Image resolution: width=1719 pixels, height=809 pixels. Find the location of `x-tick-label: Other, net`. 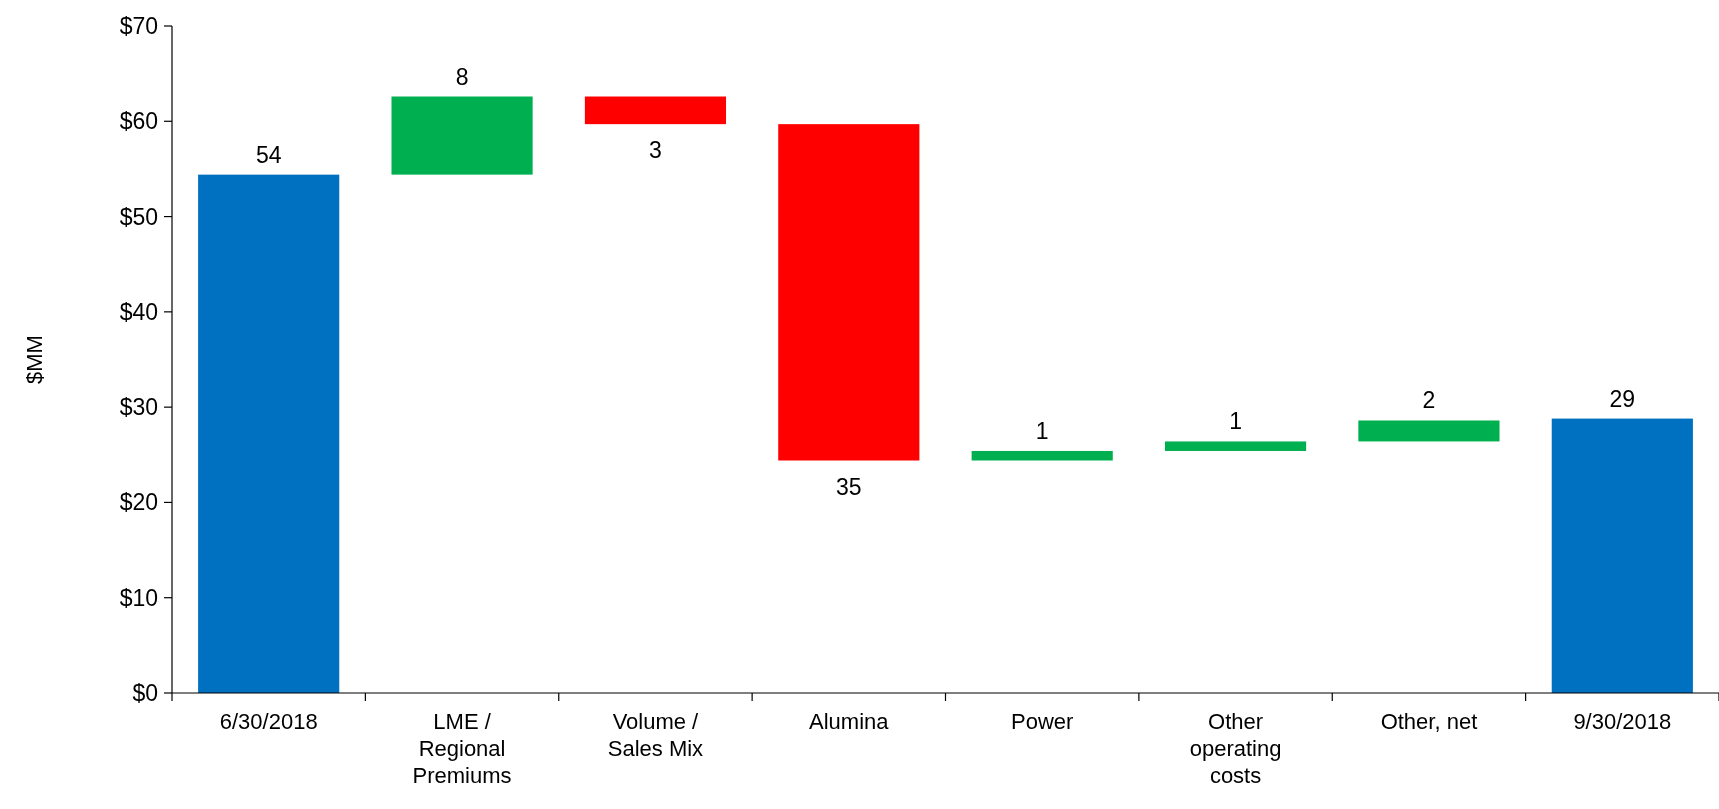

x-tick-label: Other, net is located at coordinates (1429, 721).